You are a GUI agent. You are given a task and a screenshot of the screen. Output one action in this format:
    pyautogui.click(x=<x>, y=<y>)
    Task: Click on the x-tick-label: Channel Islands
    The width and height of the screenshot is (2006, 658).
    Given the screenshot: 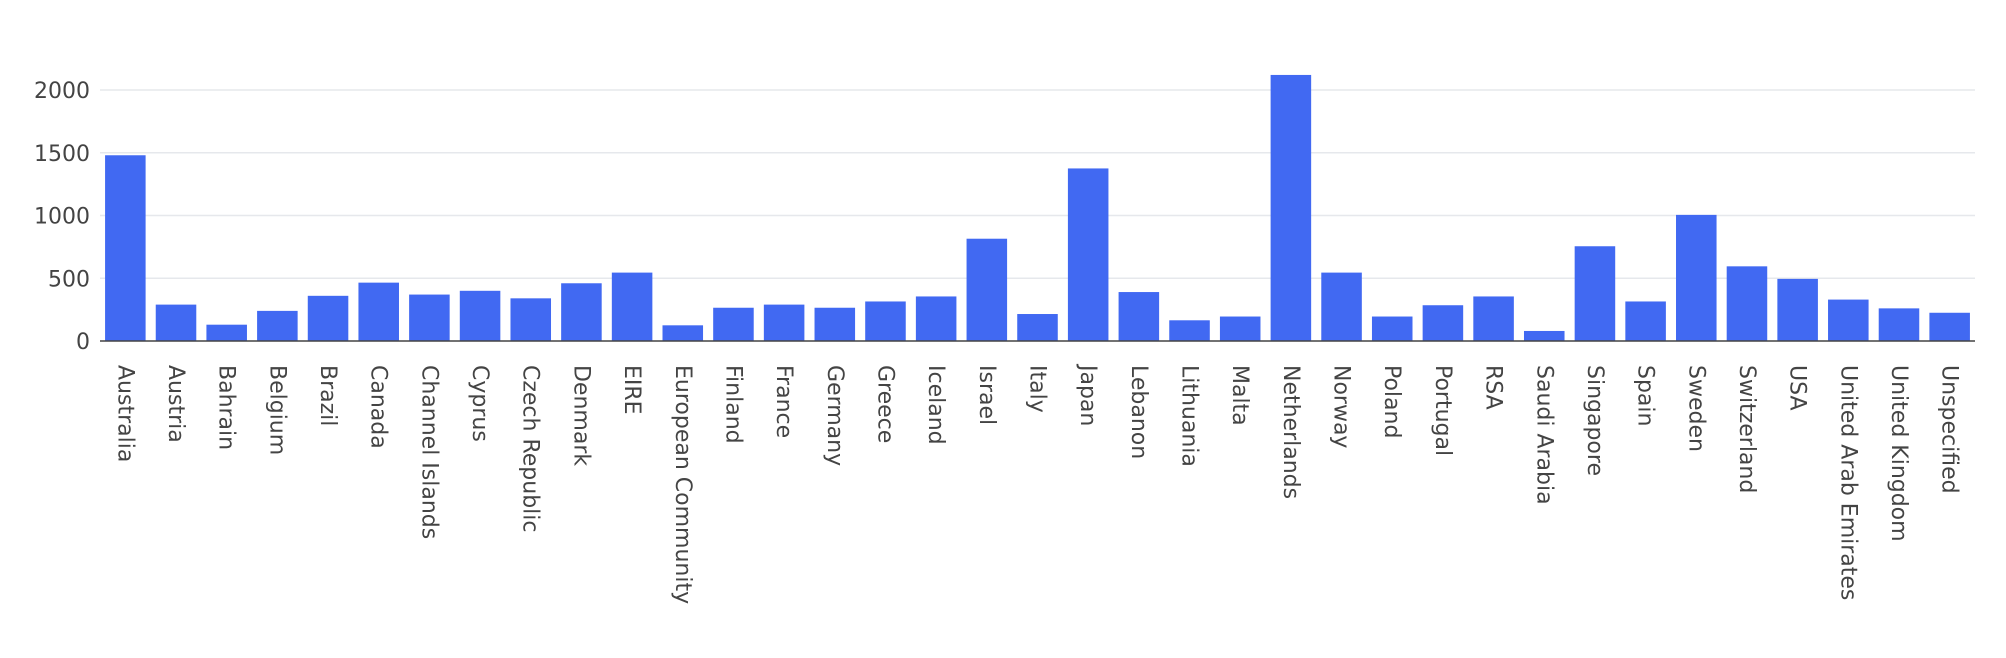 What is the action you would take?
    pyautogui.click(x=428, y=452)
    